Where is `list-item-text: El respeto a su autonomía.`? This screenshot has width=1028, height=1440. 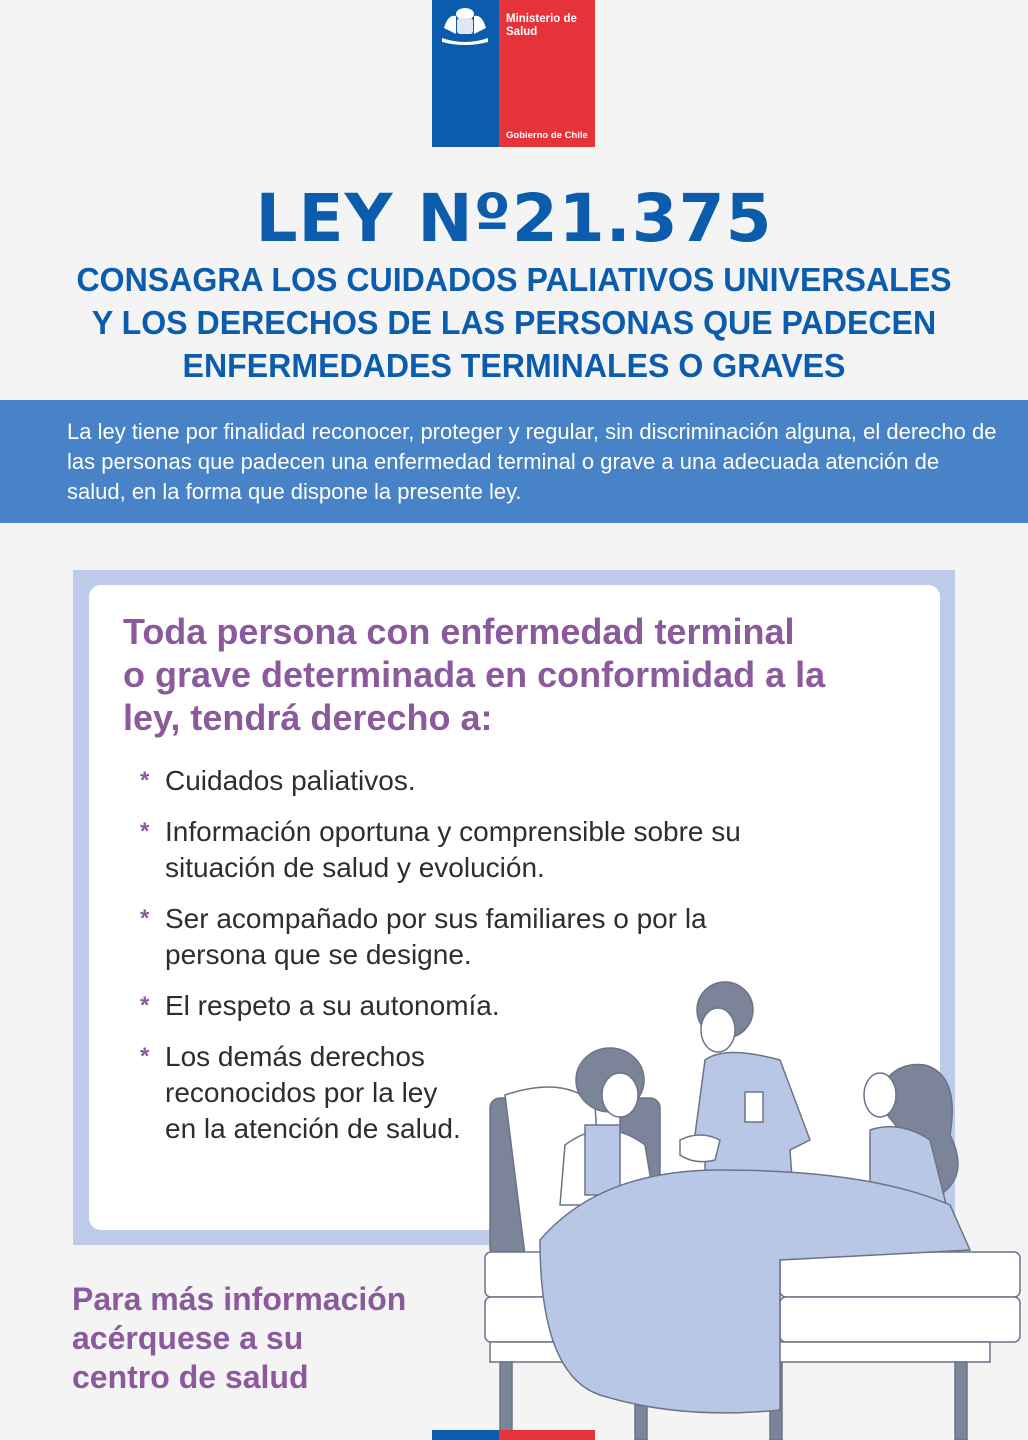
list-item-text: El respeto a su autonomía. is located at coordinates (332, 1005).